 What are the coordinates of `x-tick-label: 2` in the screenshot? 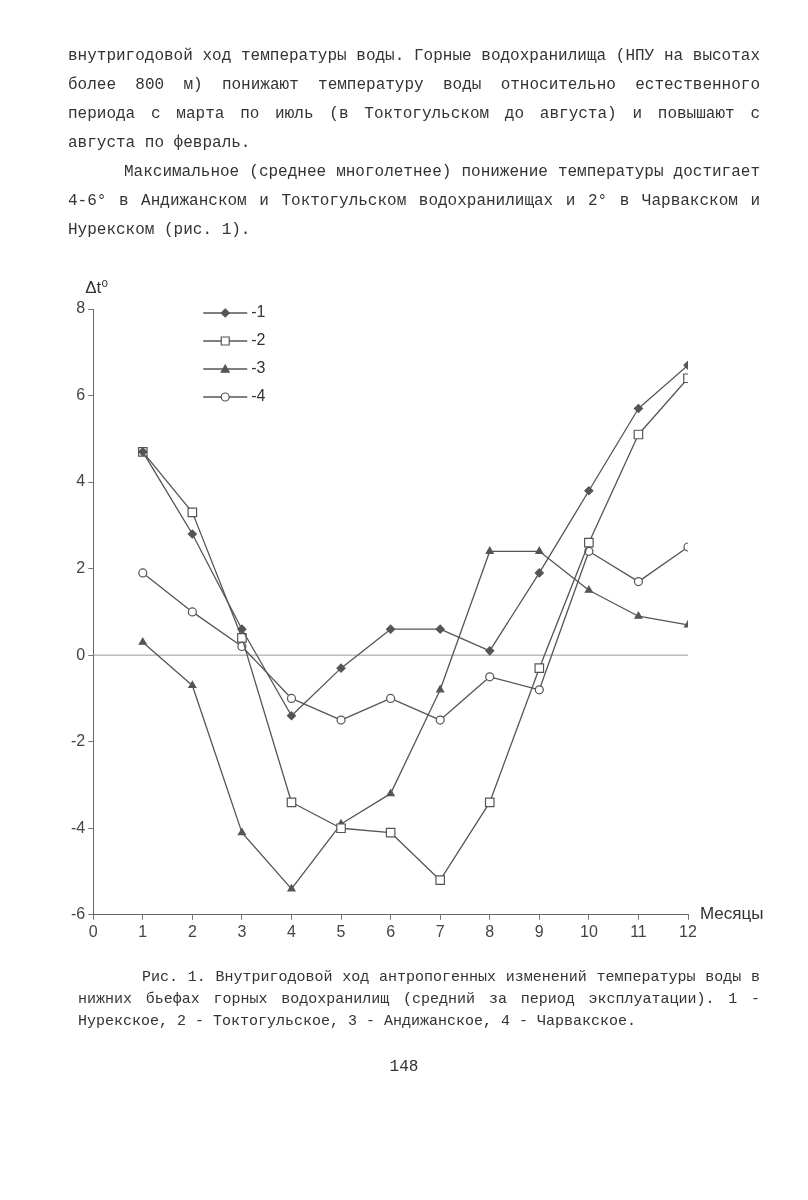 It's located at (192, 931).